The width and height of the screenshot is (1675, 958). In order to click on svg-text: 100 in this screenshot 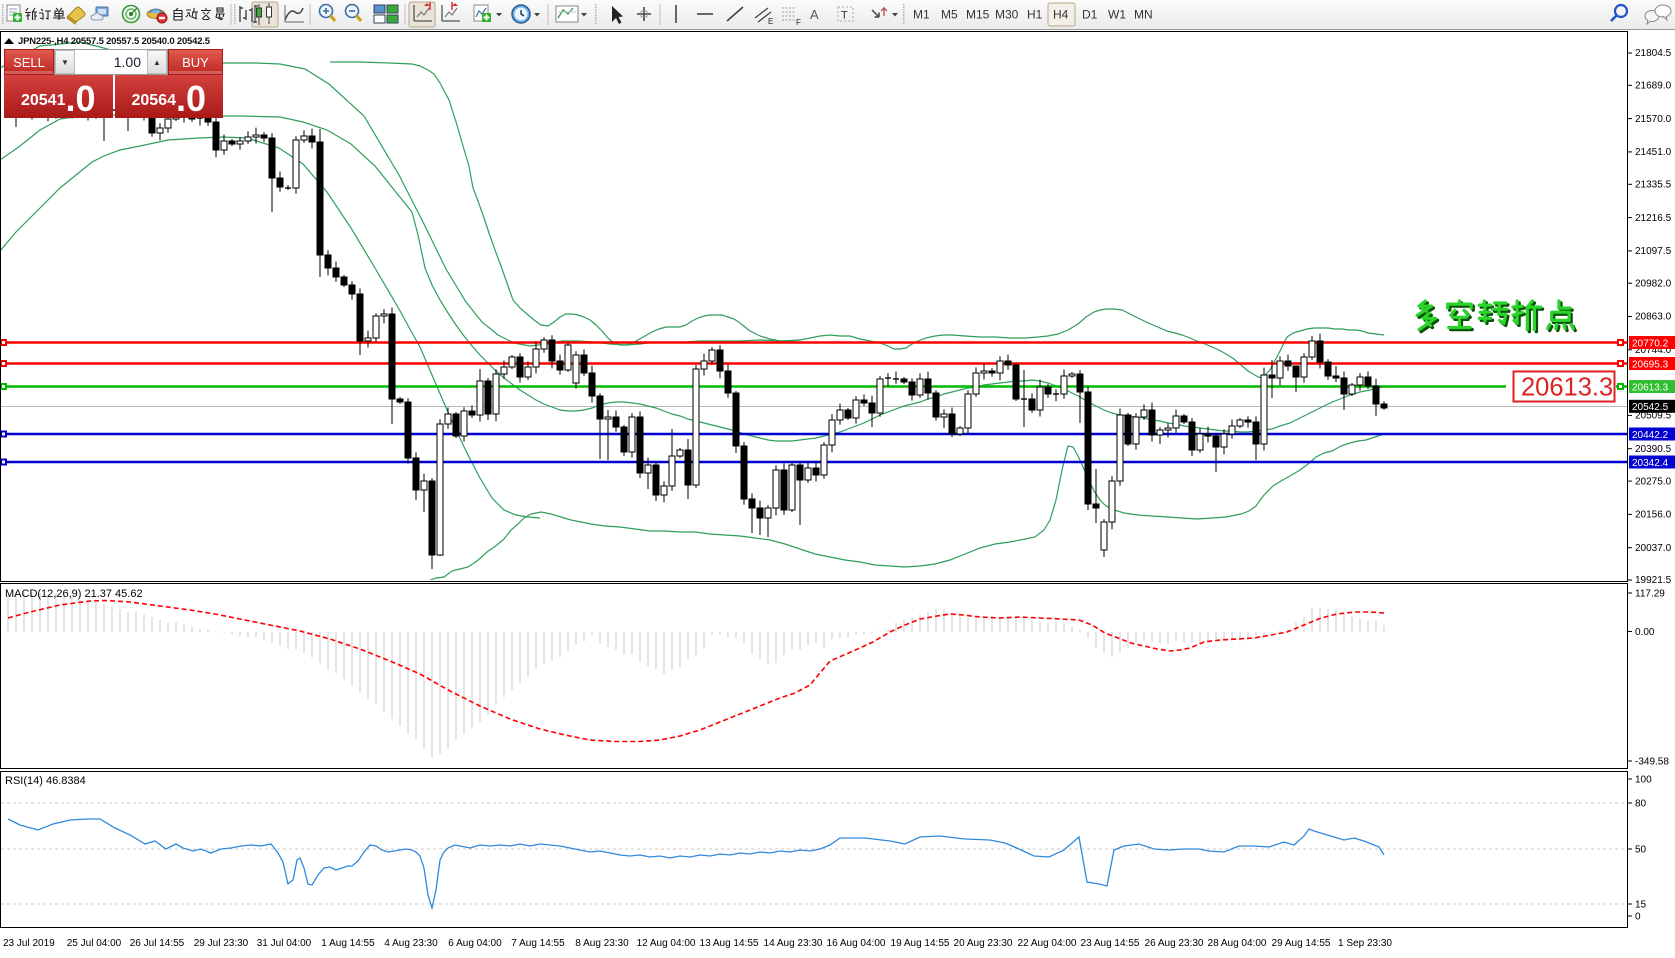, I will do `click(1643, 780)`.